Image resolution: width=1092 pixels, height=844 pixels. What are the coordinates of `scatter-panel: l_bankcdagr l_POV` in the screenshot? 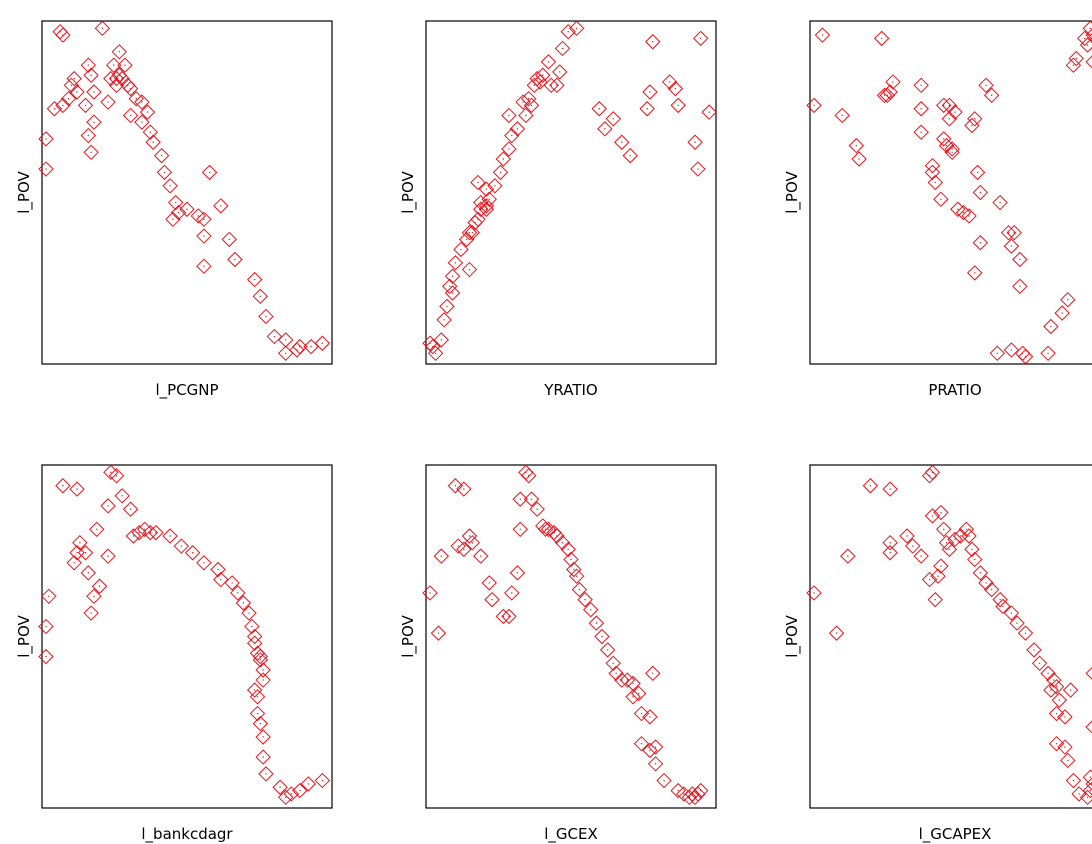 It's located at (174, 654).